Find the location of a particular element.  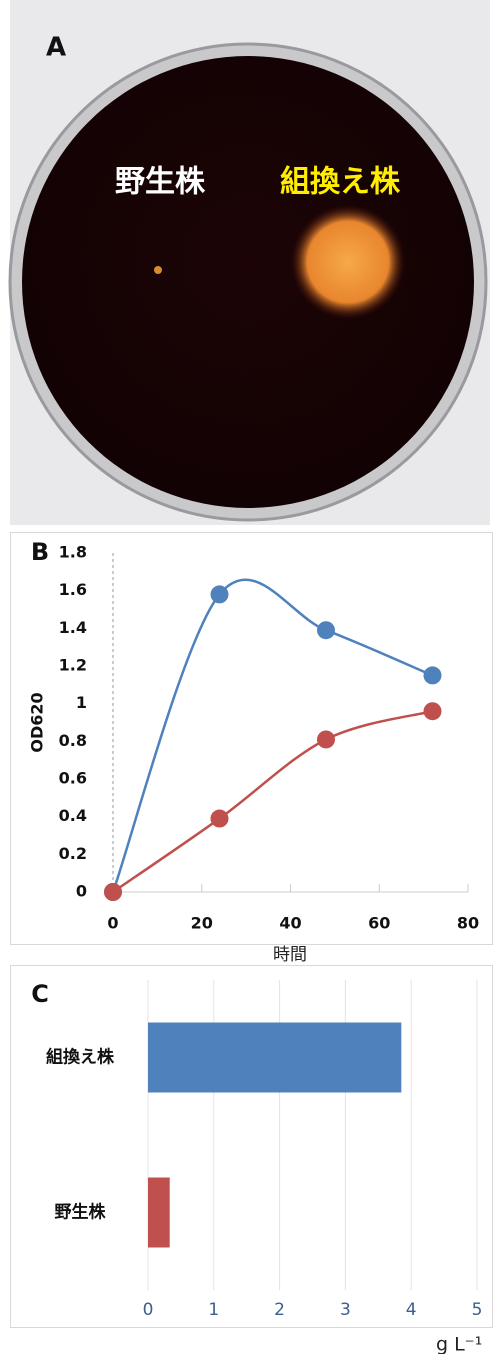

panel-label: B is located at coordinates (40, 552).